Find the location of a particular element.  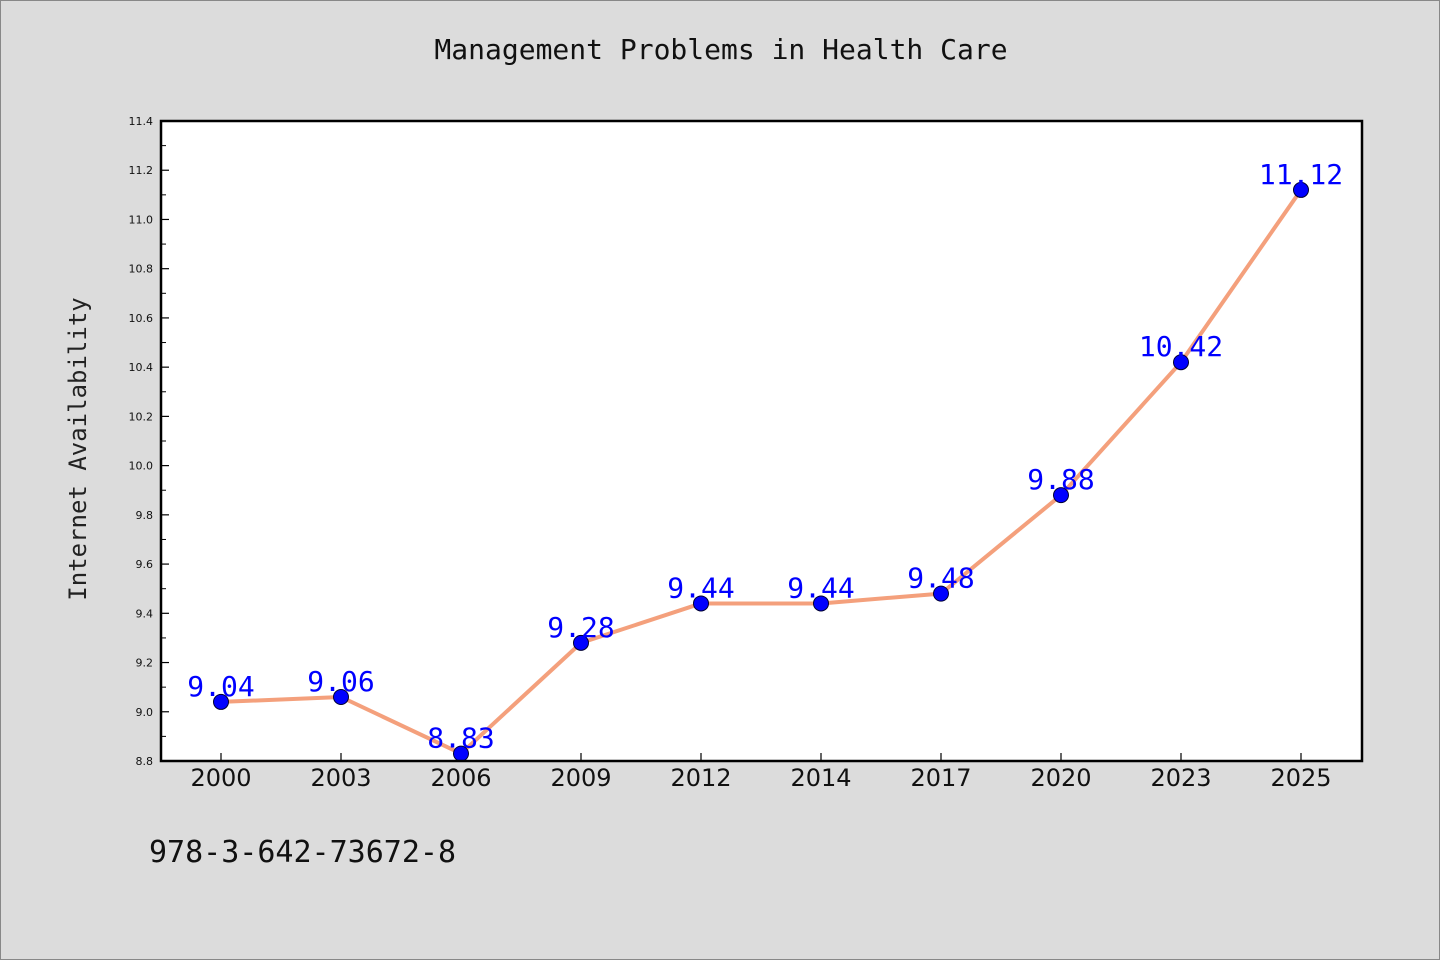

y-tick-label: 9.2 is located at coordinates (145, 663).